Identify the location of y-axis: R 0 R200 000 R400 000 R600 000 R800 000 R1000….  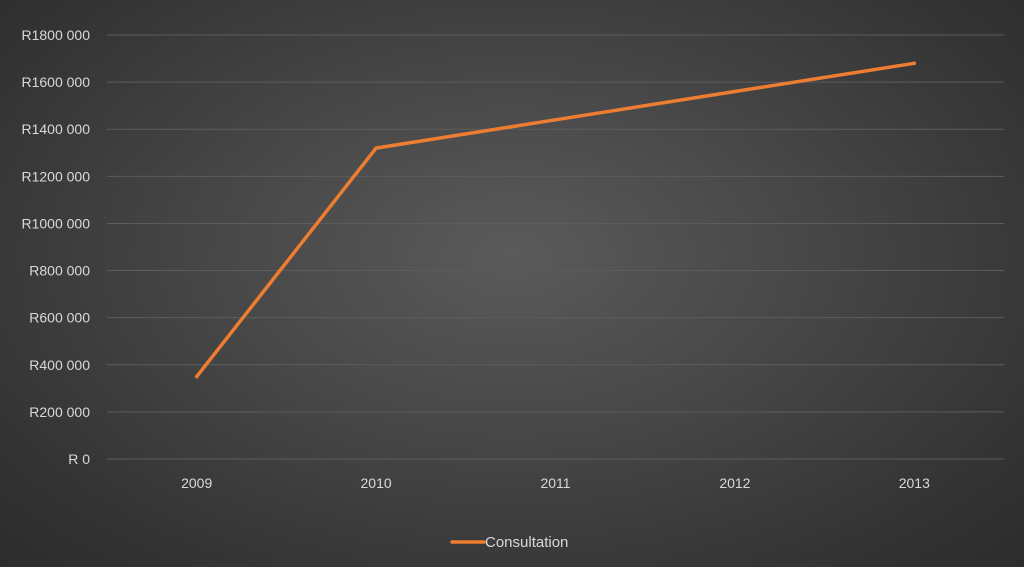
(55, 247).